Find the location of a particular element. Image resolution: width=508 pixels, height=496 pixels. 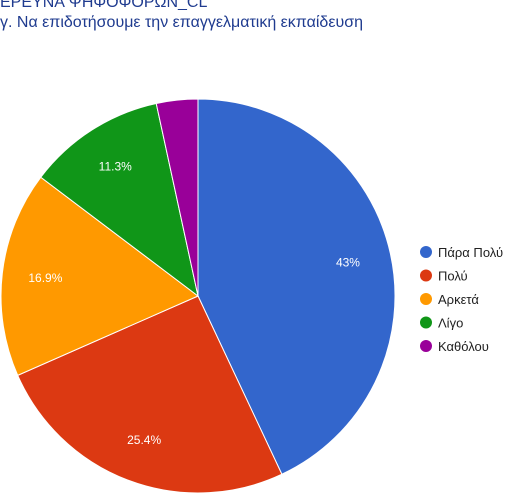

chart-title: ΕΡΕΥΝΑ ΨΗΦΟΦΟΡΩΝ_CL is located at coordinates (104, 5).